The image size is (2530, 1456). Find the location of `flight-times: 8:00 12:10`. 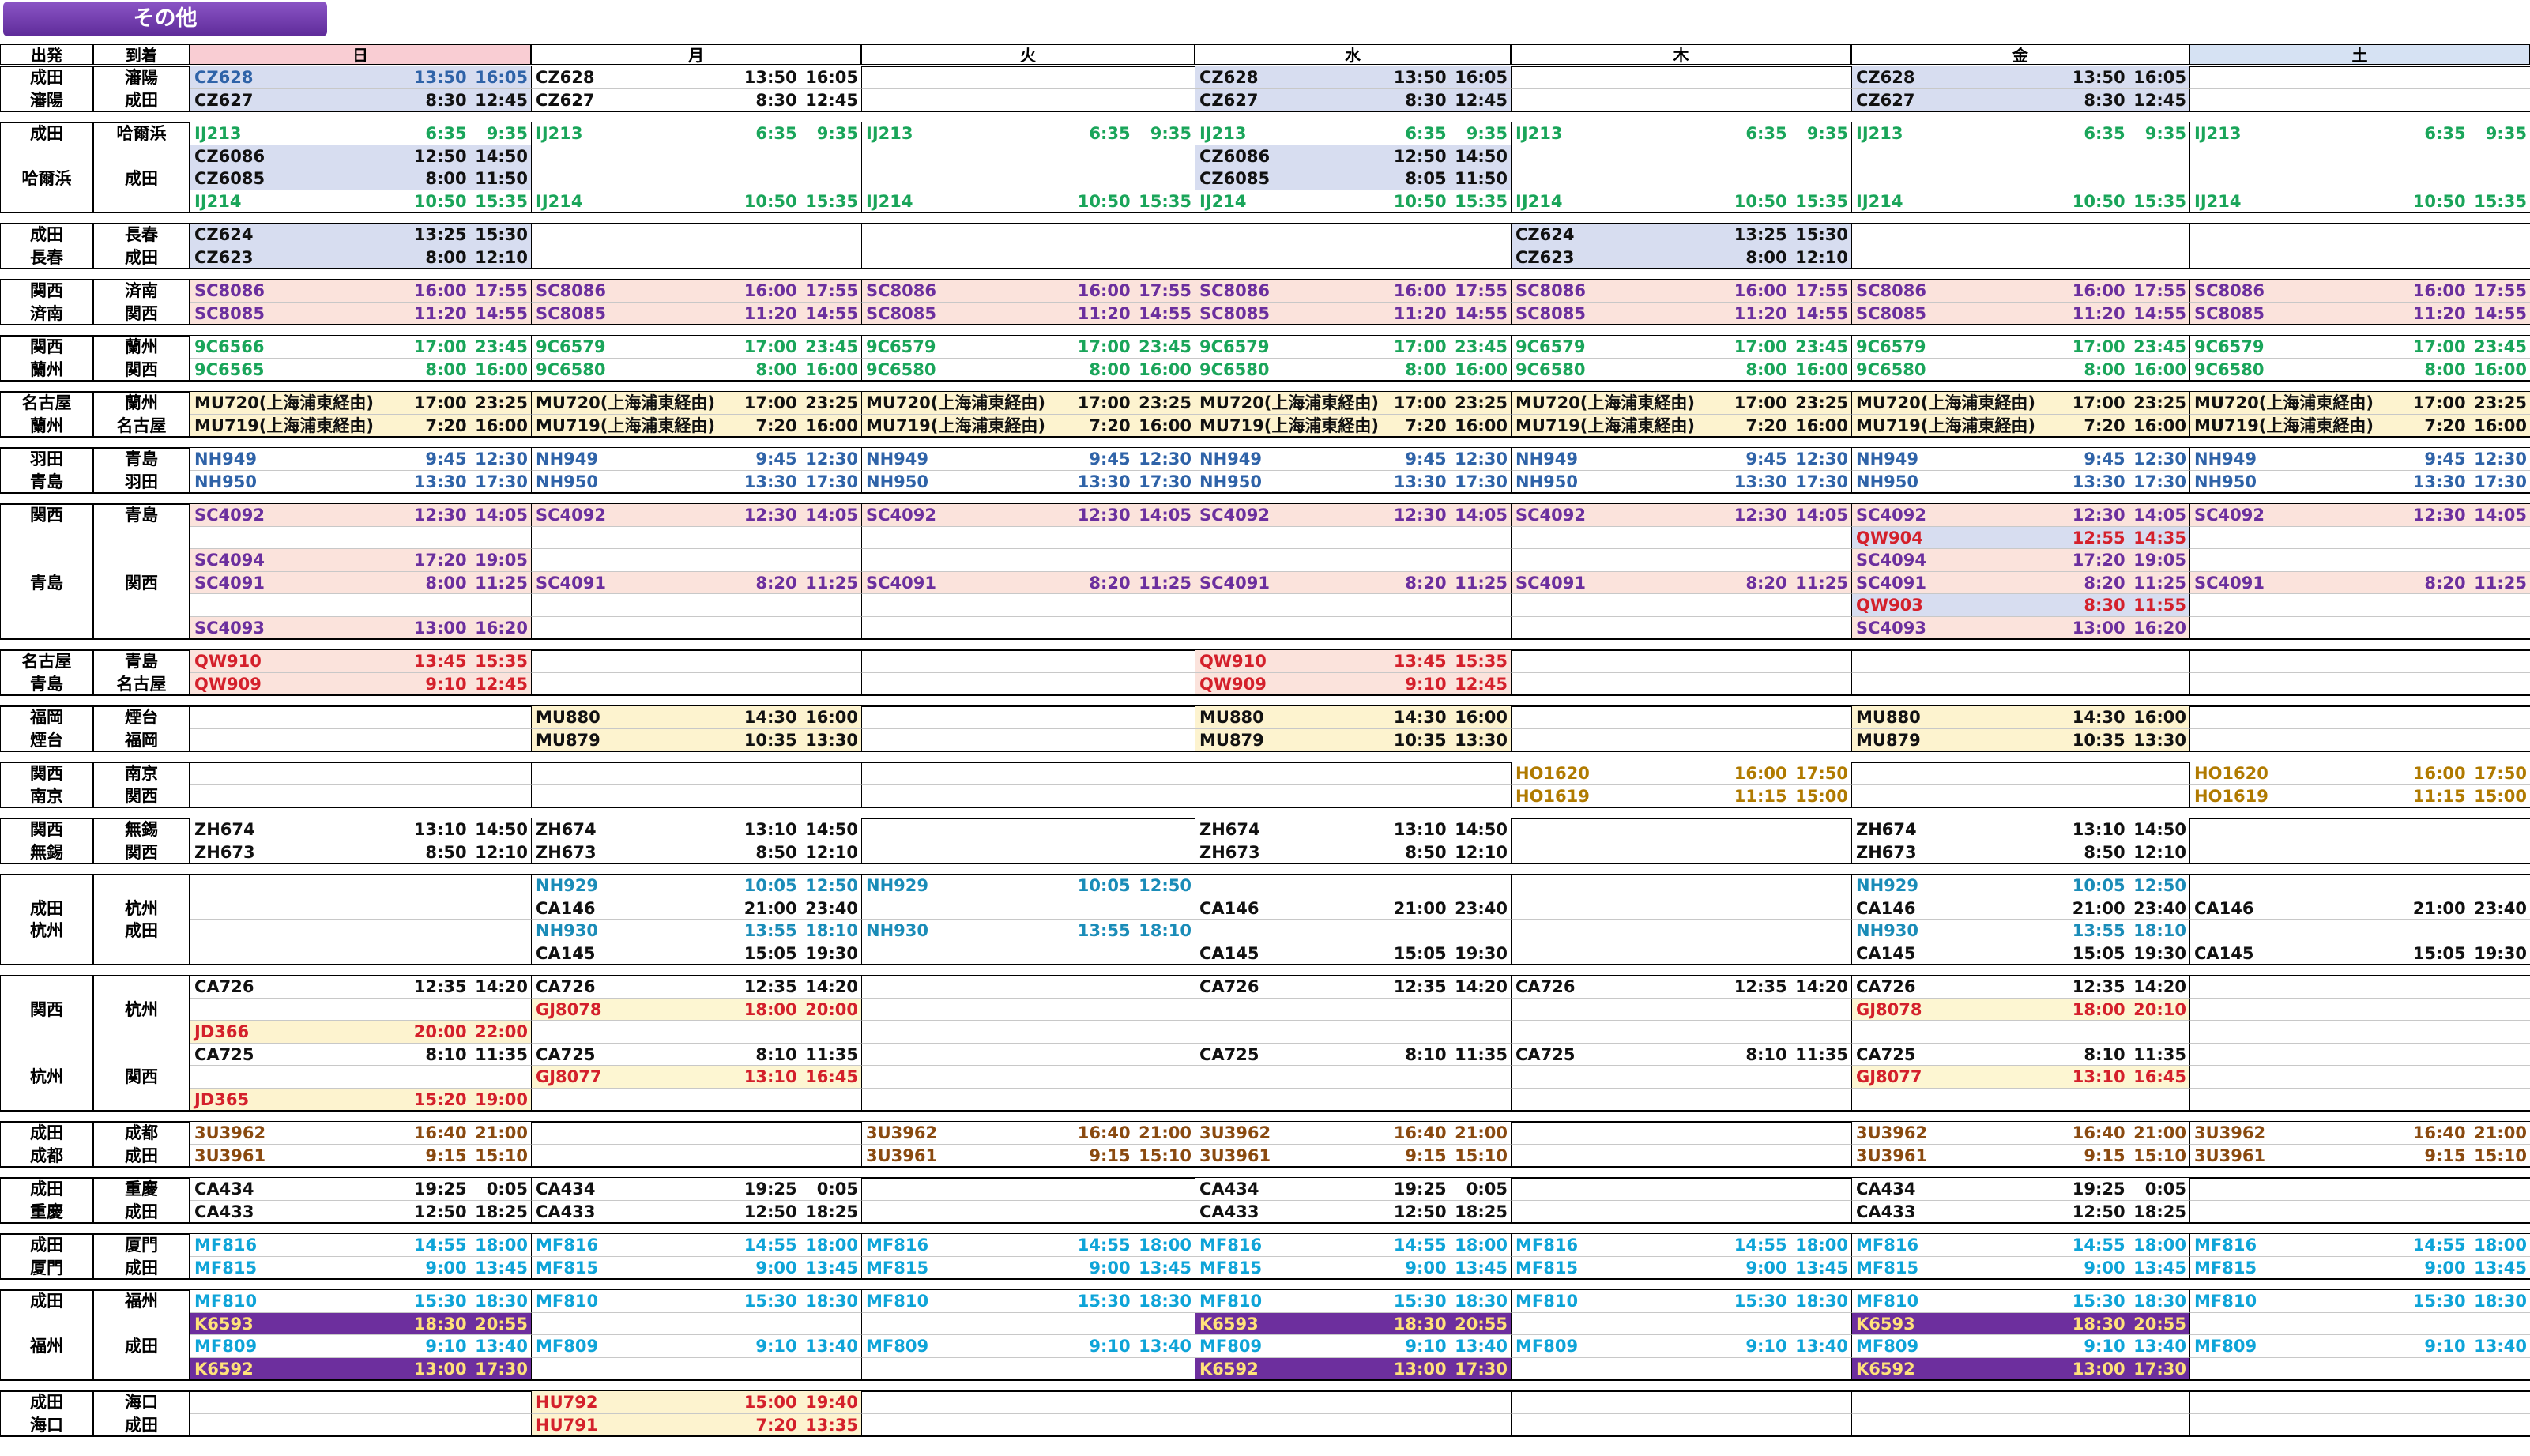

flight-times: 8:00 12:10 is located at coordinates (477, 257).